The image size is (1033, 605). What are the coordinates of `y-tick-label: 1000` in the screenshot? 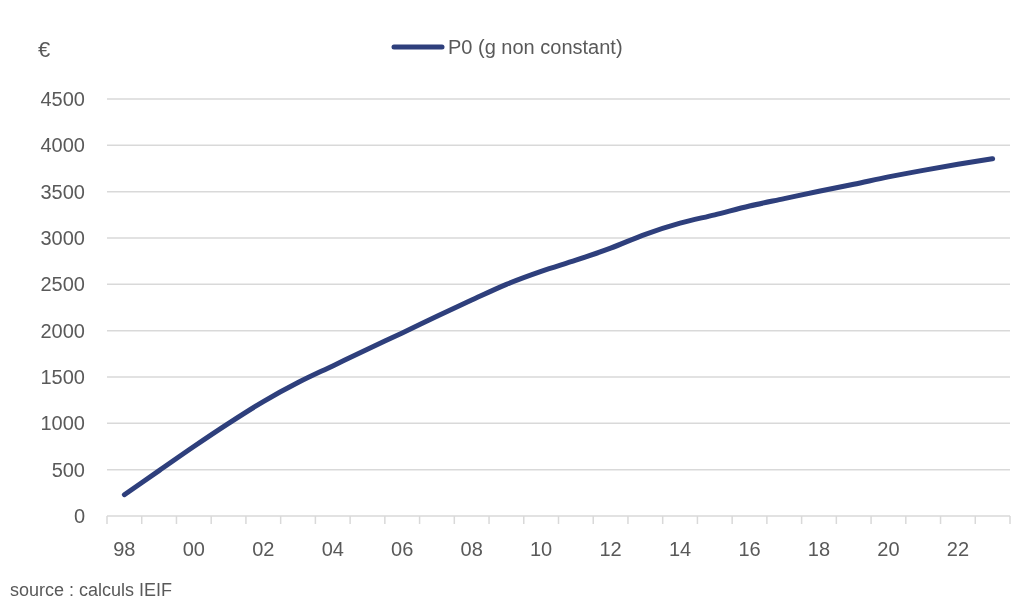 It's located at (62, 423).